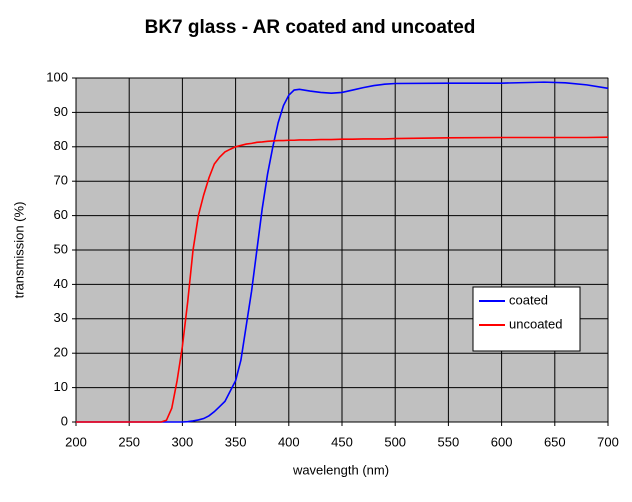 The image size is (632, 502). Describe the element at coordinates (340, 469) in the screenshot. I see `x-axis-label: wavelength (nm)` at that location.